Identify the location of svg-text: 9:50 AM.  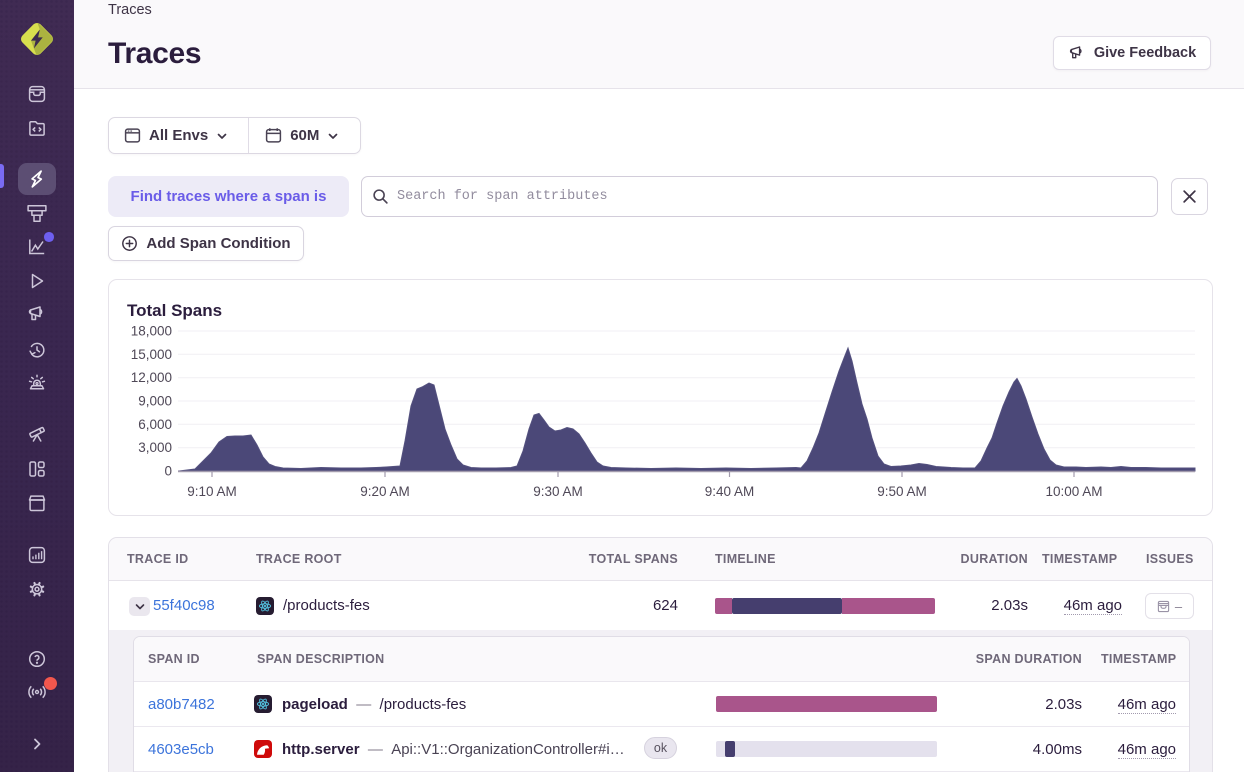
(902, 491).